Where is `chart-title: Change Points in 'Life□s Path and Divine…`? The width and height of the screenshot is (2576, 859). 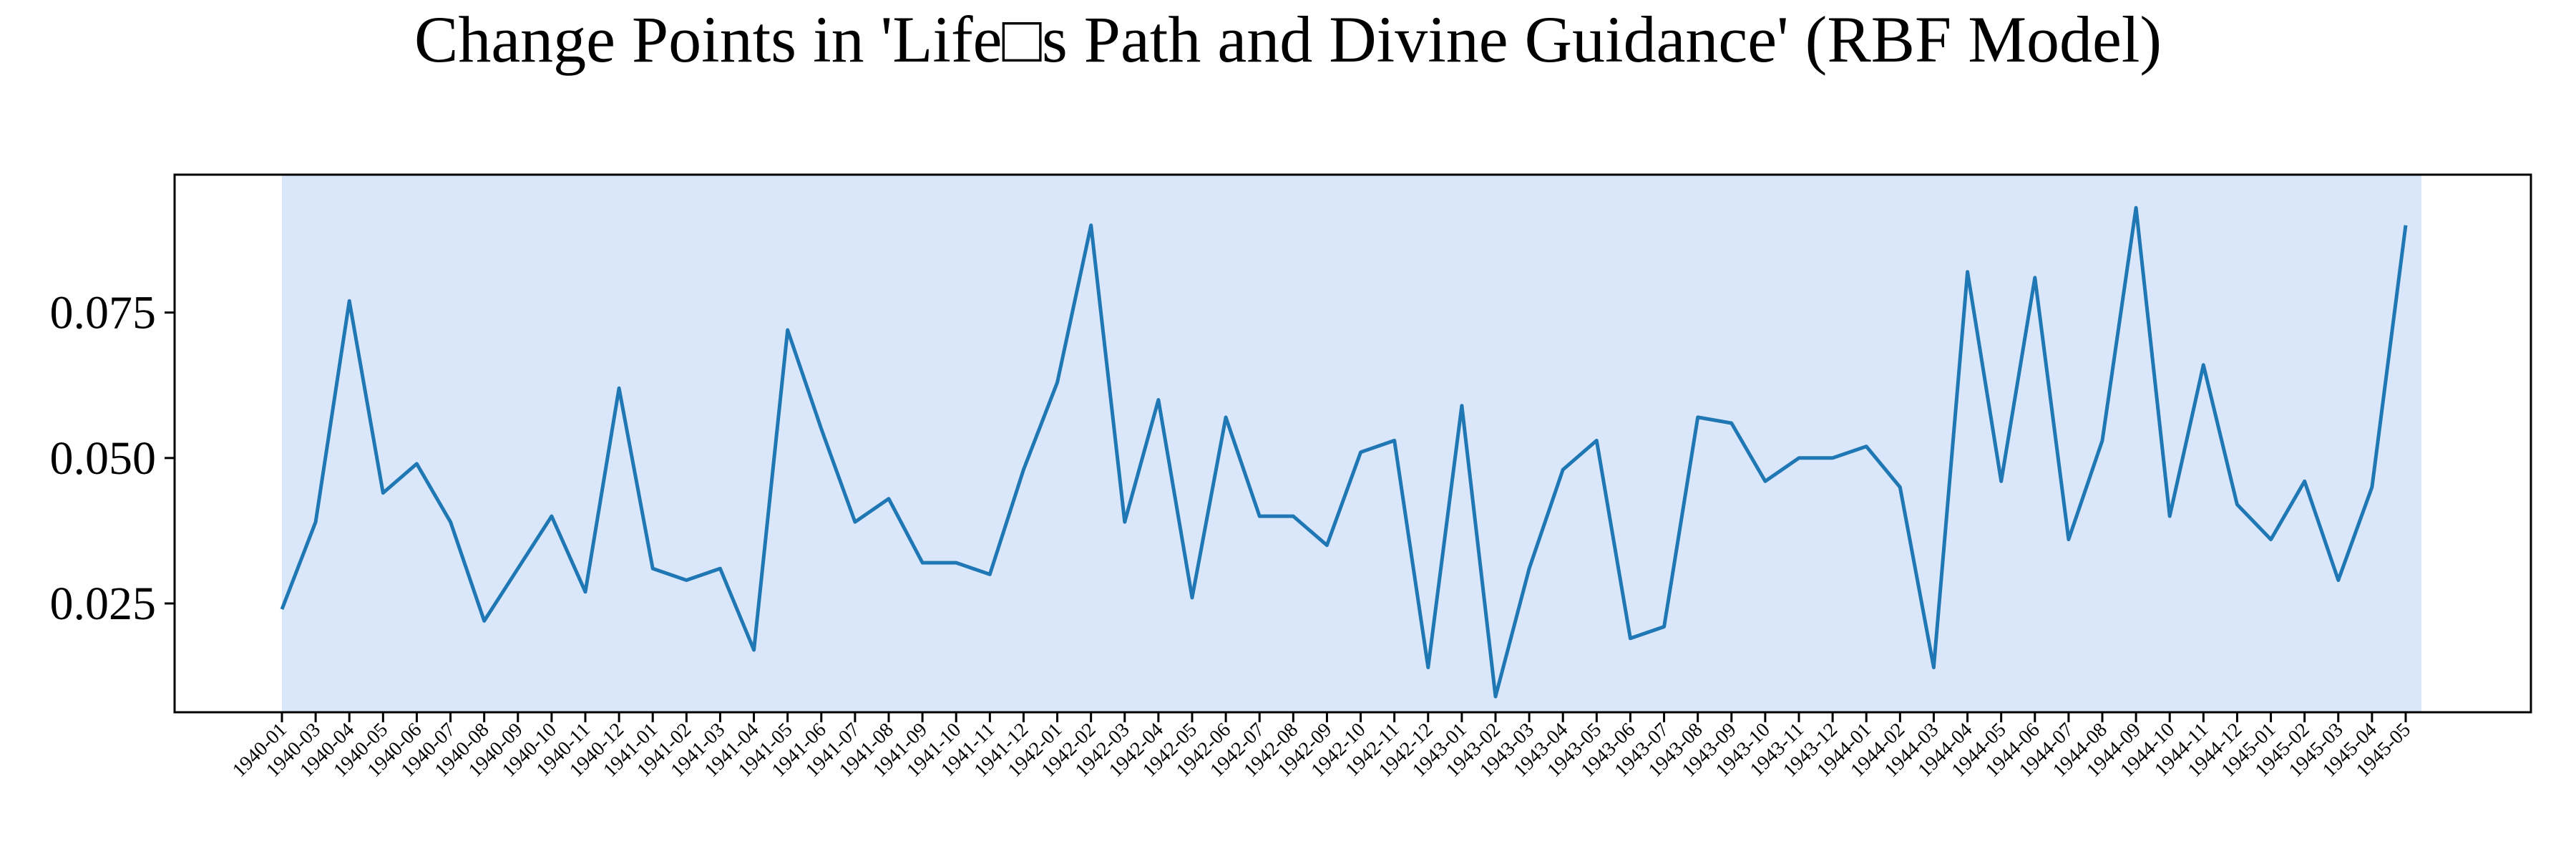
chart-title: Change Points in 'Life□s Path and Divine… is located at coordinates (1288, 39).